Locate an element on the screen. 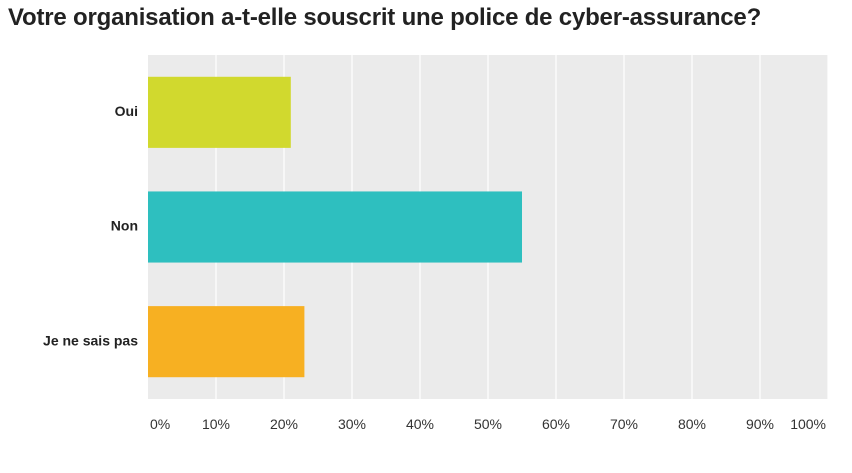 The image size is (852, 473). x-tick-label: 70% is located at coordinates (624, 424).